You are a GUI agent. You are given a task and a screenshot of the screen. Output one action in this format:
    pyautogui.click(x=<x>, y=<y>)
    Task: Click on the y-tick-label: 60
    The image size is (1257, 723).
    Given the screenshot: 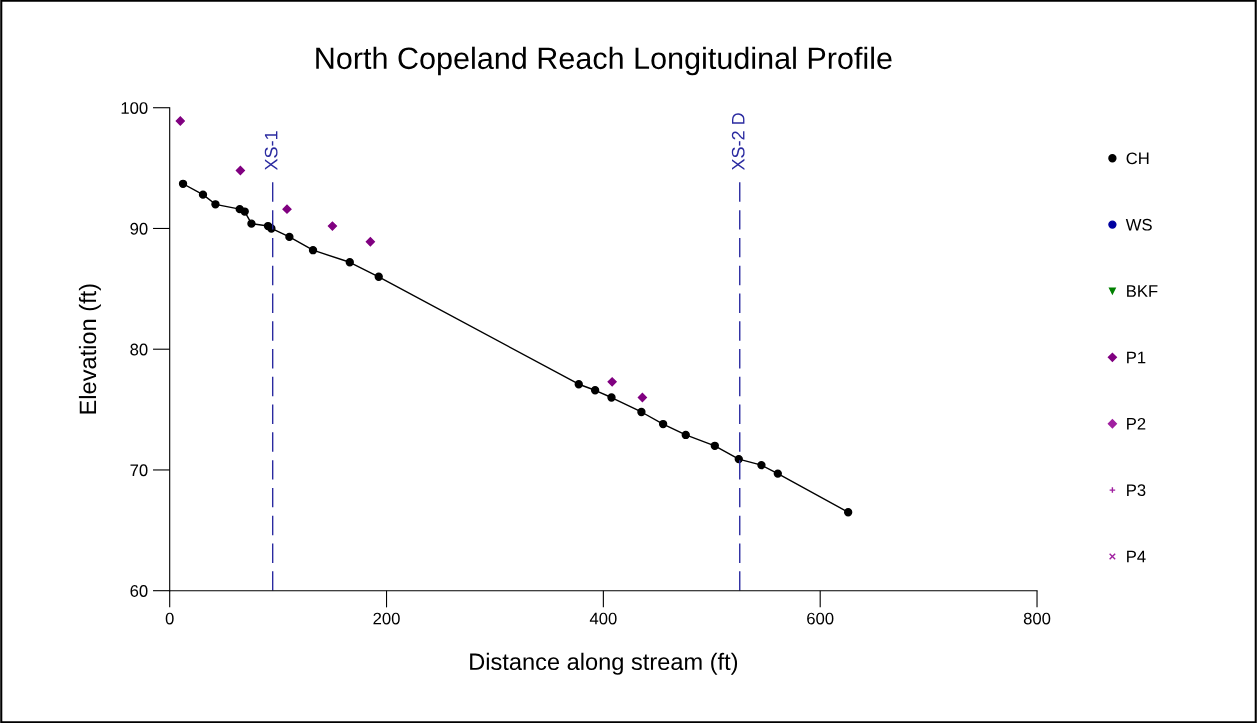 What is the action you would take?
    pyautogui.click(x=139, y=591)
    